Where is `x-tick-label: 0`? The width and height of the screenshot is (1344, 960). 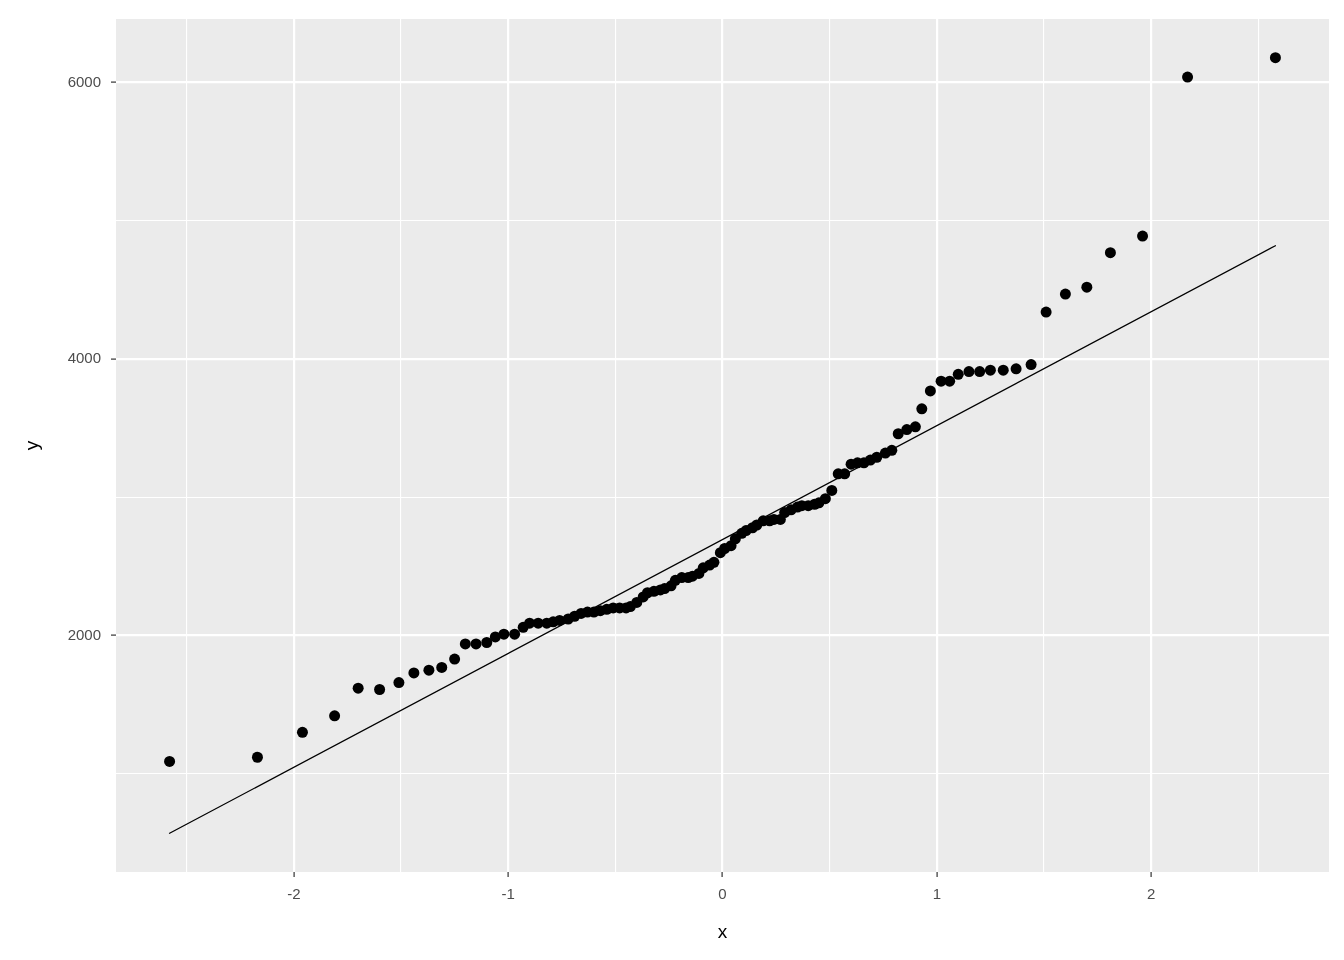 x-tick-label: 0 is located at coordinates (722, 894).